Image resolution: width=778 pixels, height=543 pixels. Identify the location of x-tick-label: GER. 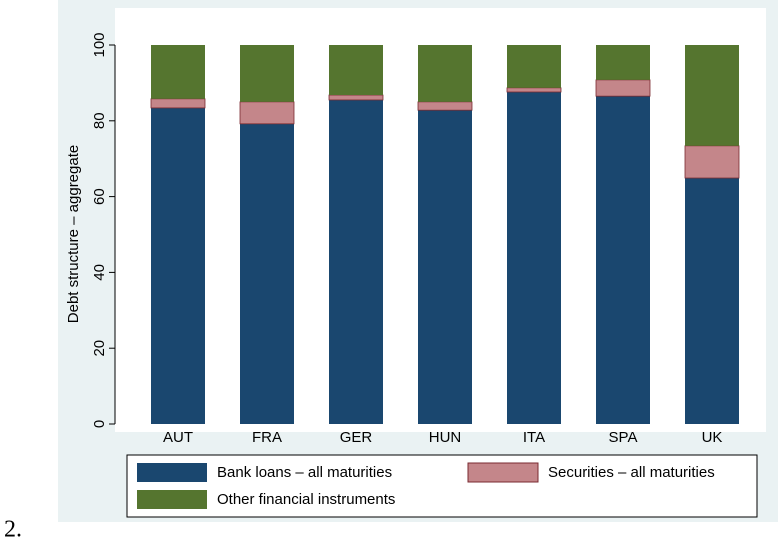
(356, 437).